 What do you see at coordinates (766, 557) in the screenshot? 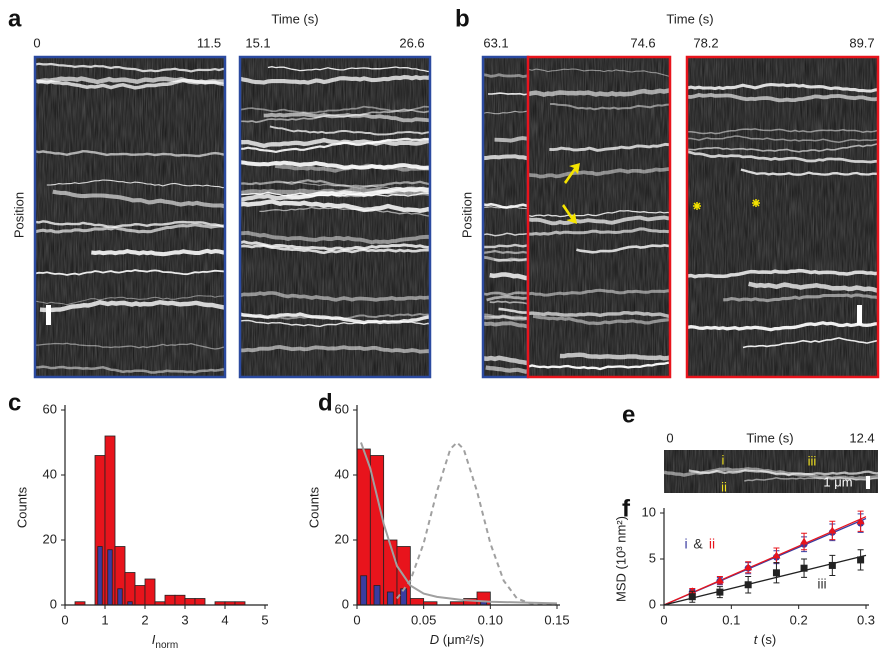
I see `axes` at bounding box center [766, 557].